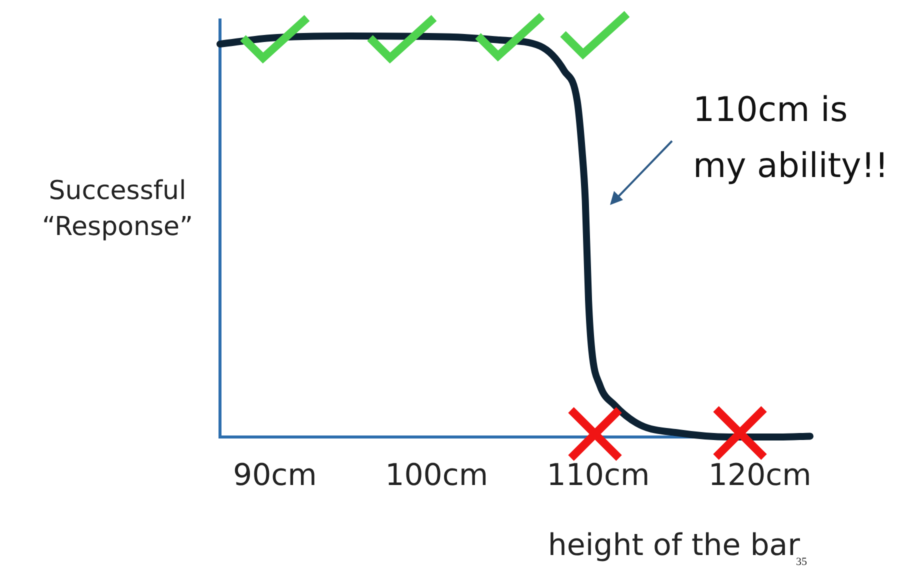  I want to click on x-tick-label: 90cm, so click(275, 475).